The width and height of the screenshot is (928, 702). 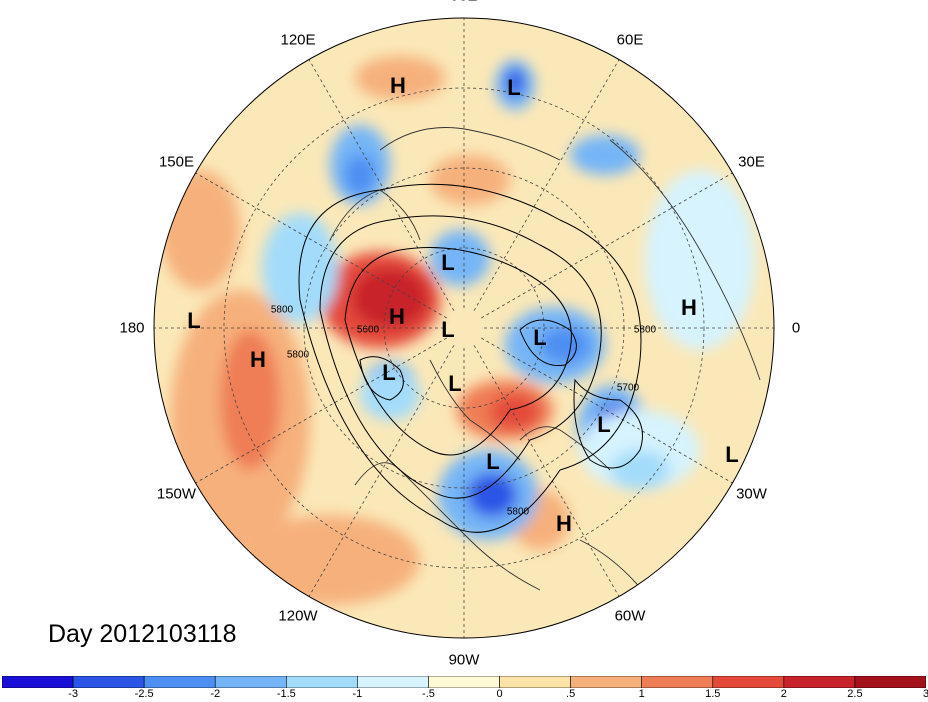 What do you see at coordinates (564, 523) in the screenshot?
I see `pressure-center-high-azores: H` at bounding box center [564, 523].